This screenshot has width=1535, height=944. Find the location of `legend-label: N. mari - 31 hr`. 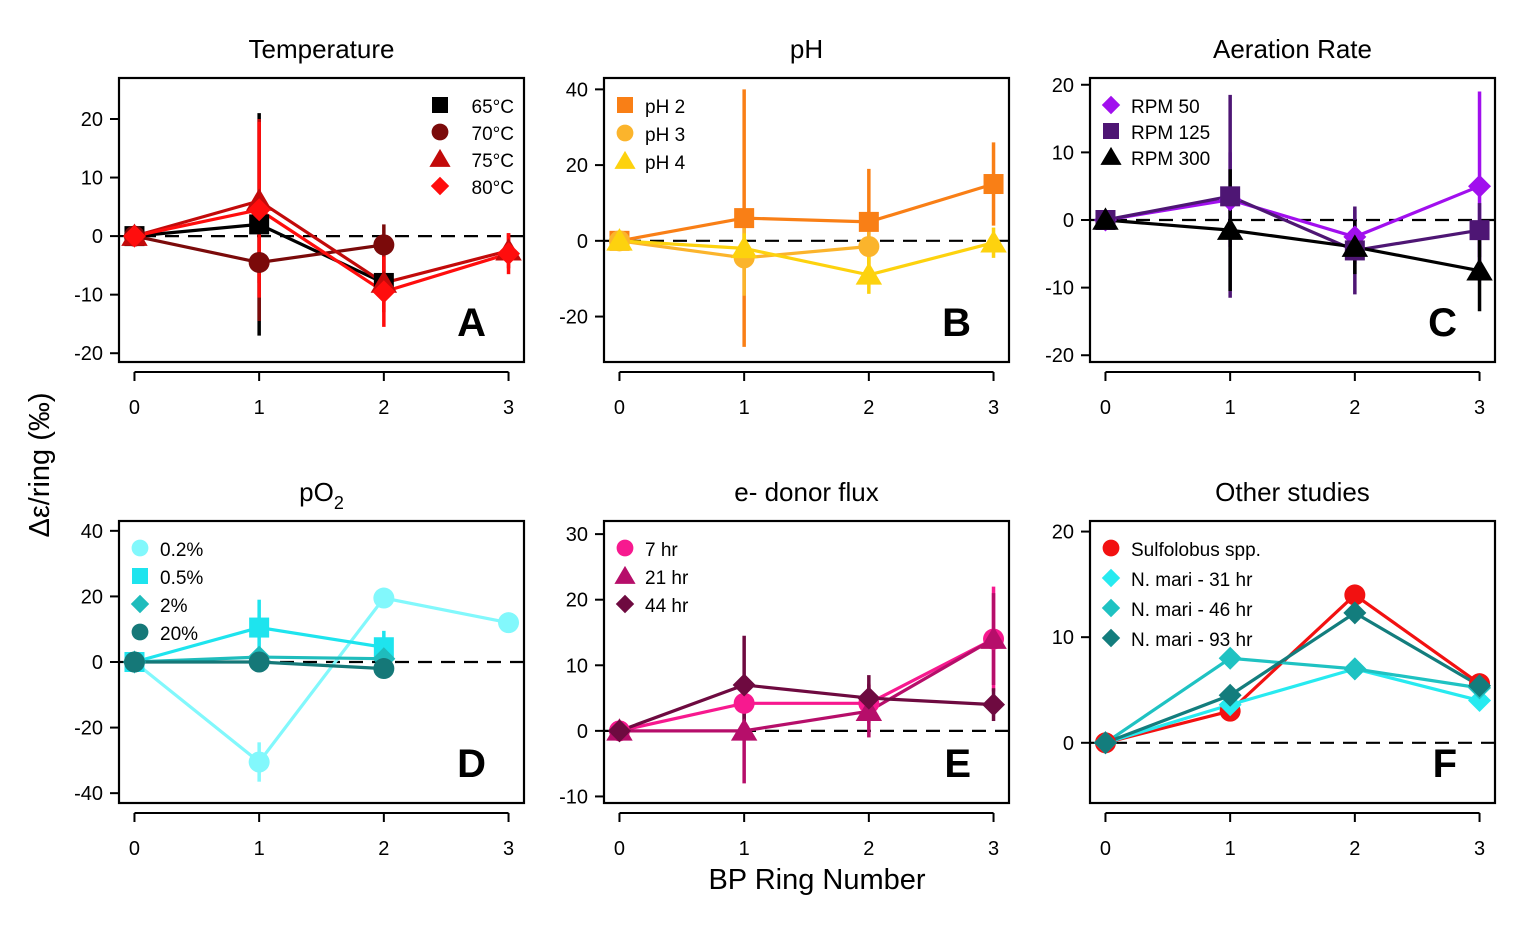

legend-label: N. mari - 31 hr is located at coordinates (1192, 580).